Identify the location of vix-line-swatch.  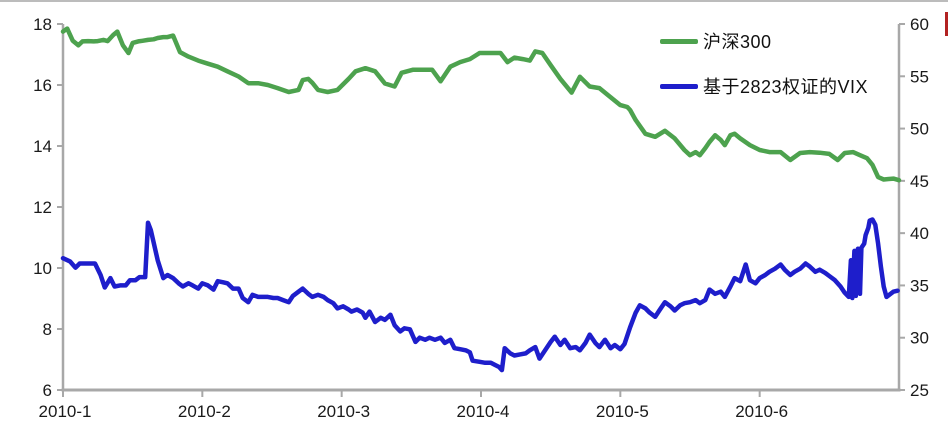
(679, 86).